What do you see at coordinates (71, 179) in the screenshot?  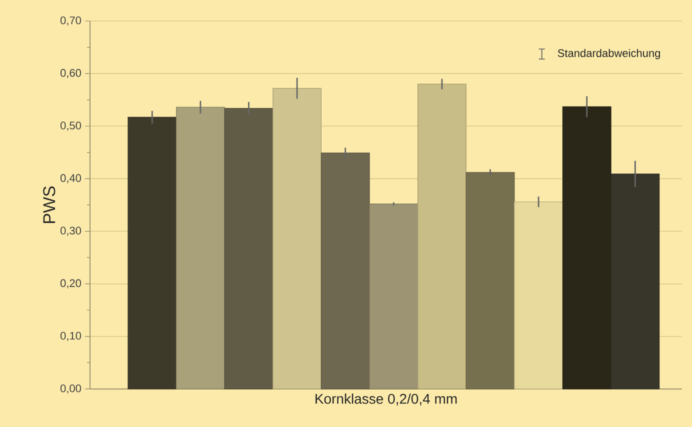 I see `y-tick-label: 0,40` at bounding box center [71, 179].